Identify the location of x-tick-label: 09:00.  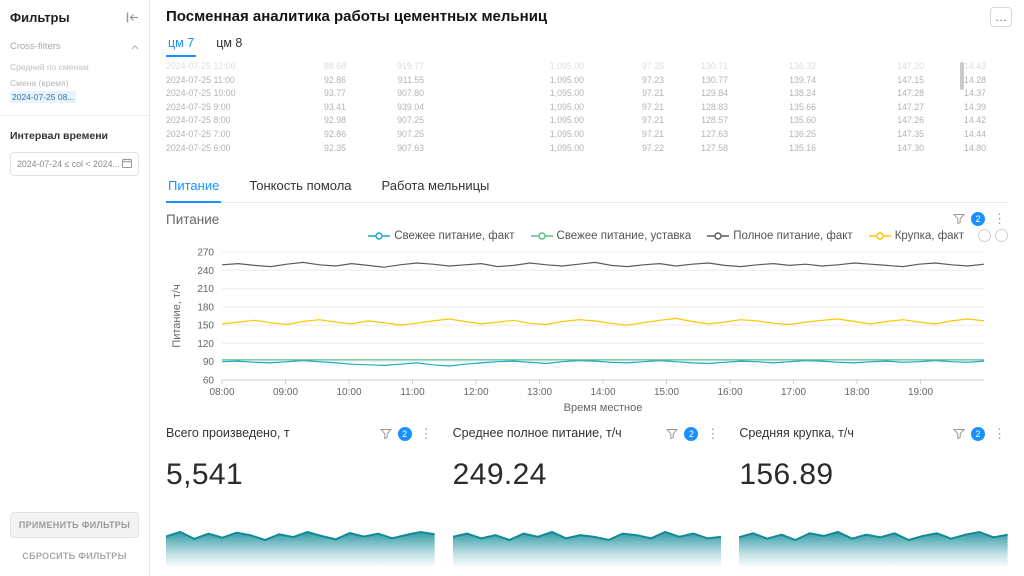
(285, 392).